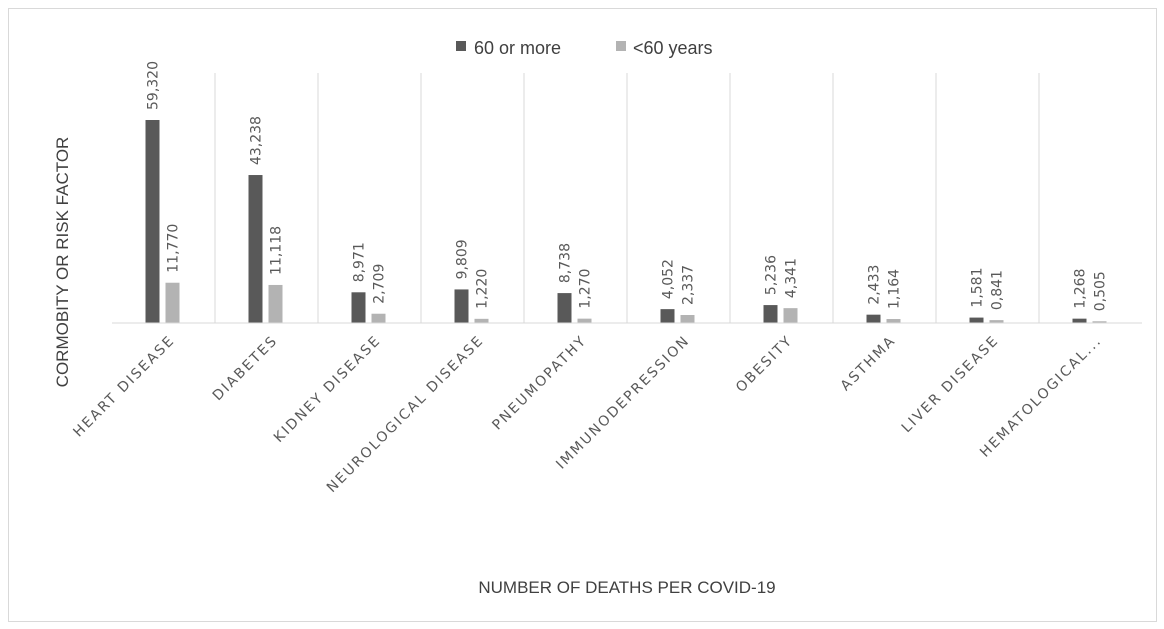 The width and height of the screenshot is (1164, 629). Describe the element at coordinates (586, 289) in the screenshot. I see `data-label: 1,270` at that location.